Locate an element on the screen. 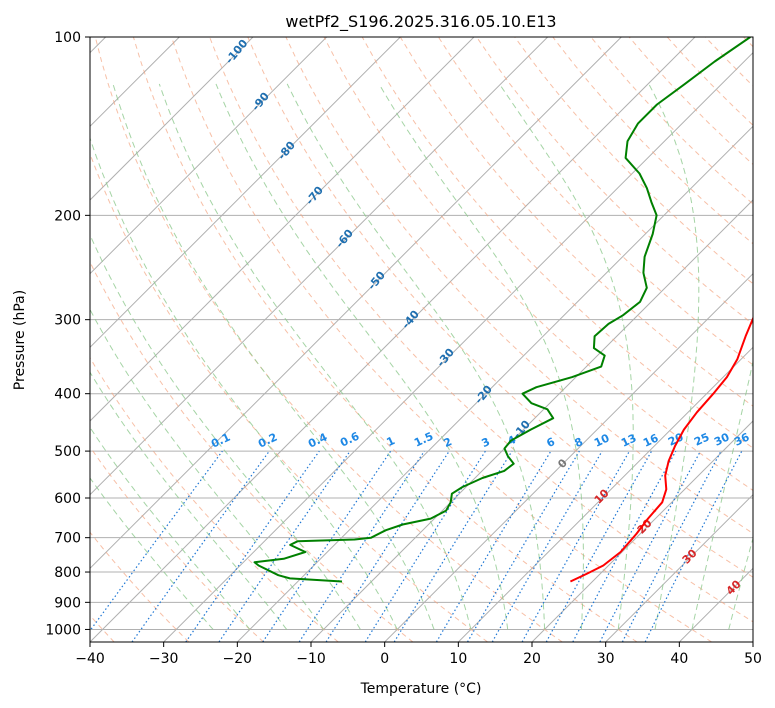 This screenshot has height=708, width=775. x-axis-ticks: −40 −30 −20 −10 0 10 20 30 40 50 is located at coordinates (418, 654).